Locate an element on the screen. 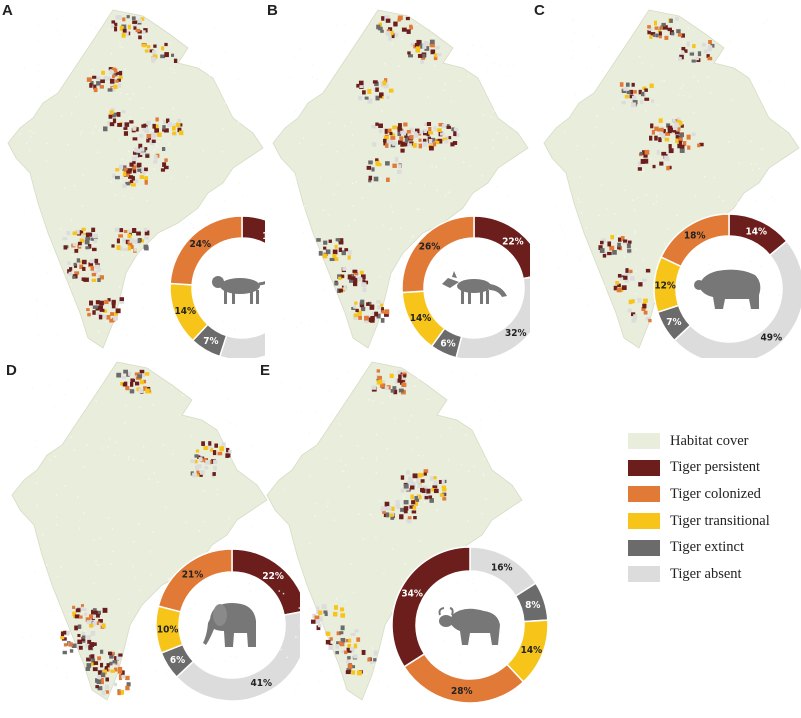  legend-item-colonized: Tiger colonized is located at coordinates (713, 494).